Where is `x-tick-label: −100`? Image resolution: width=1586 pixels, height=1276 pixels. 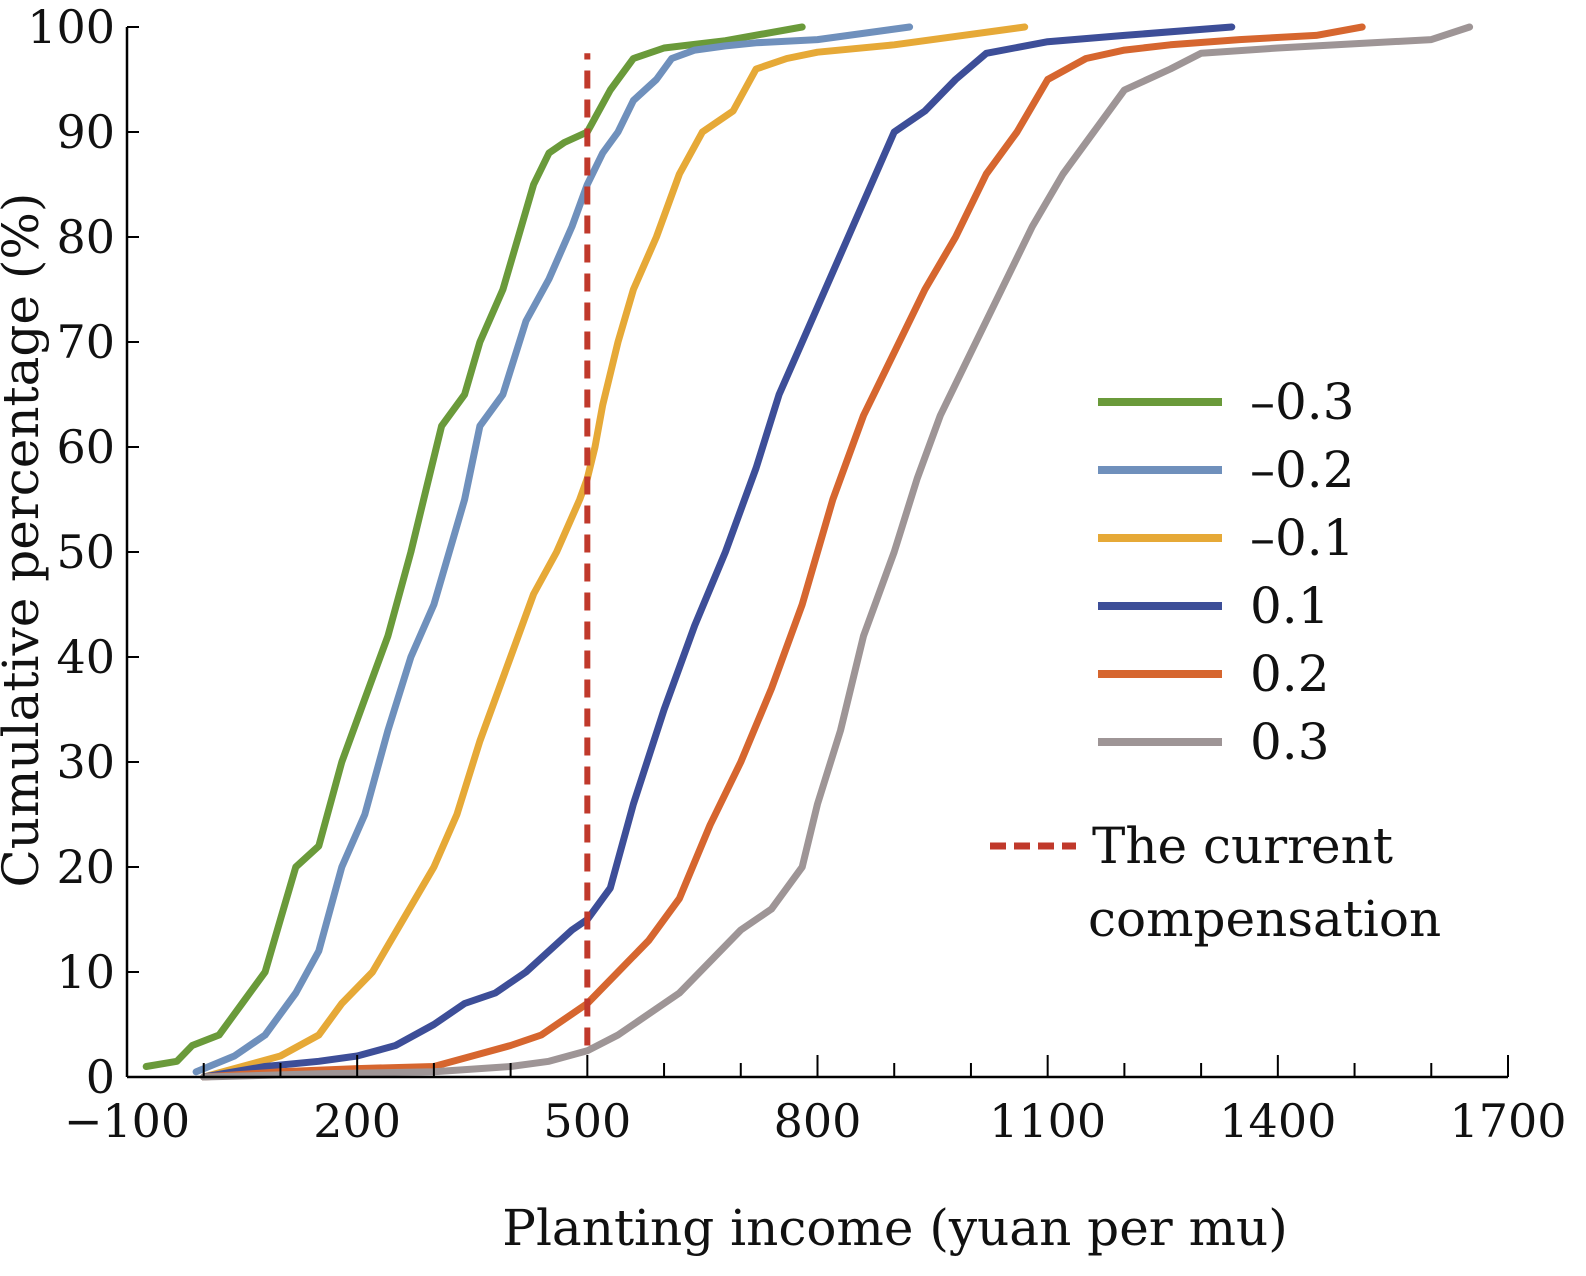 x-tick-label: −100 is located at coordinates (127, 1121).